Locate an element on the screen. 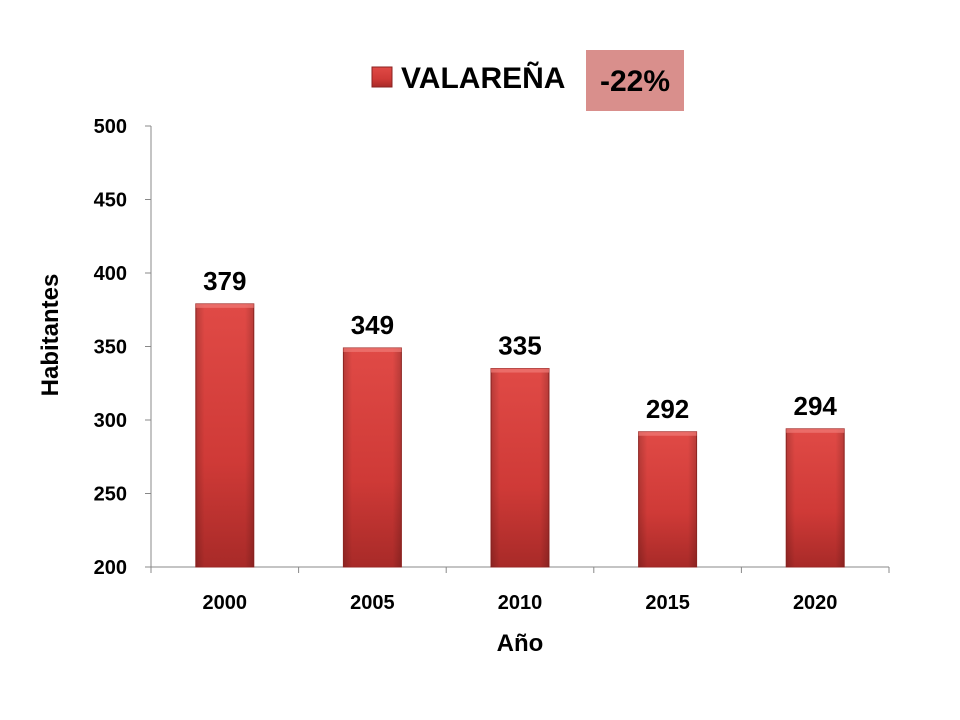  y-tick-label: 450 is located at coordinates (110, 201).